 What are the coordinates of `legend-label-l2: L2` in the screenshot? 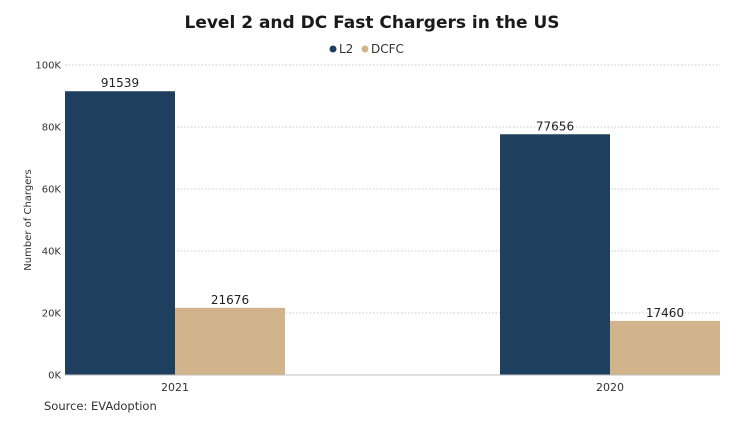 It's located at (346, 49).